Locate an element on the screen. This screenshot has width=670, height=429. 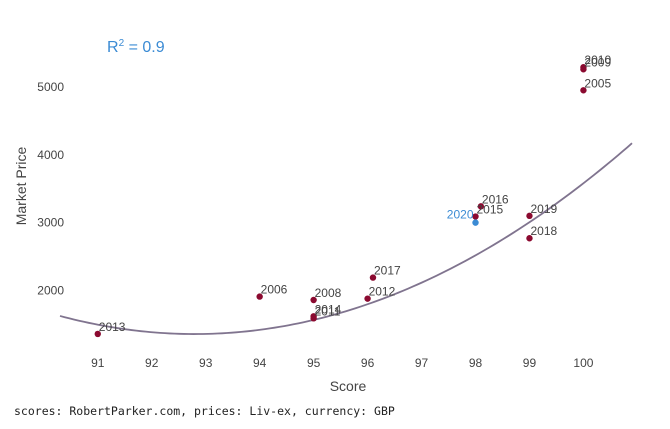
data-label: 2012 is located at coordinates (382, 292).